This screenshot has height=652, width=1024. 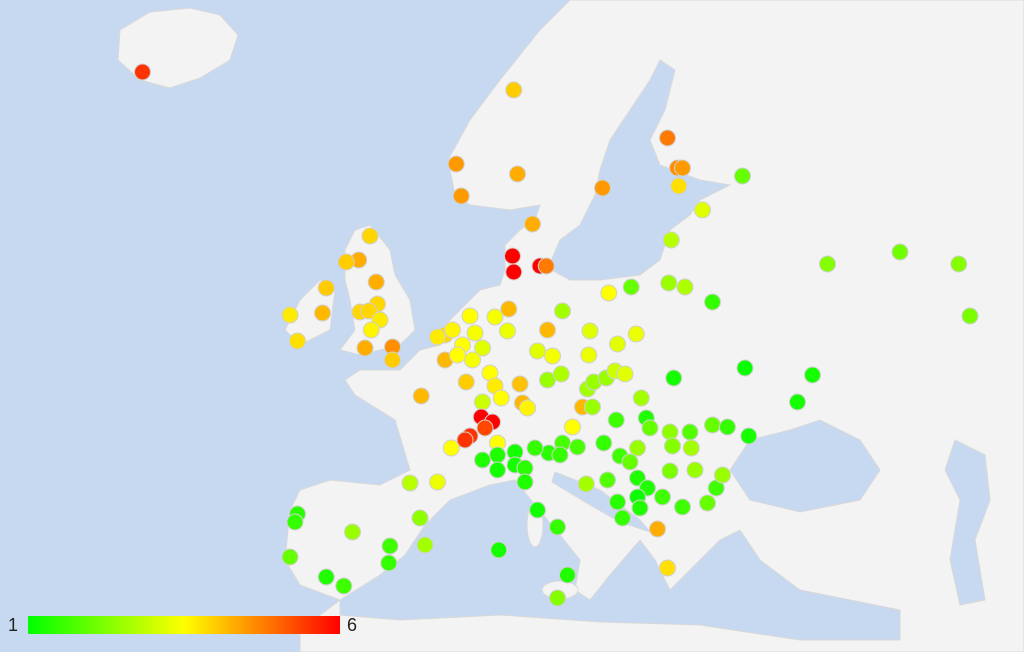 What do you see at coordinates (805, 466) in the screenshot?
I see `black-sea` at bounding box center [805, 466].